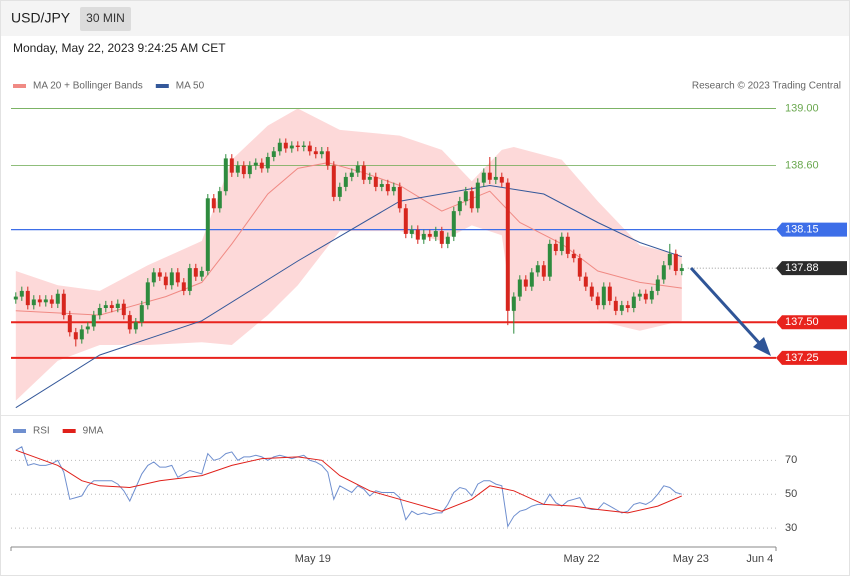 The image size is (850, 576). Describe the element at coordinates (313, 559) in the screenshot. I see `x-tick-label: May 19` at that location.